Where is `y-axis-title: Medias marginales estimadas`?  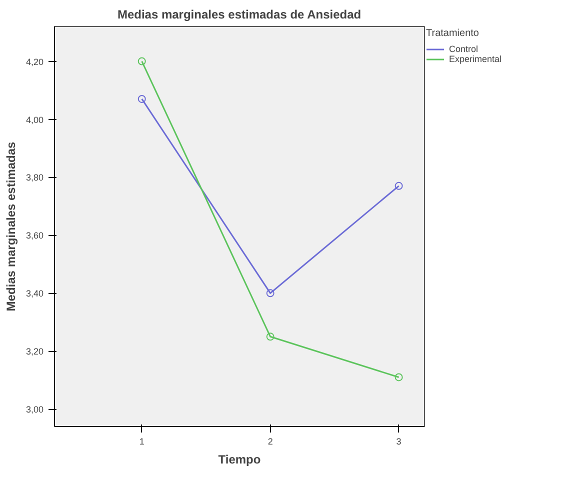
y-axis-title: Medias marginales estimadas is located at coordinates (11, 226).